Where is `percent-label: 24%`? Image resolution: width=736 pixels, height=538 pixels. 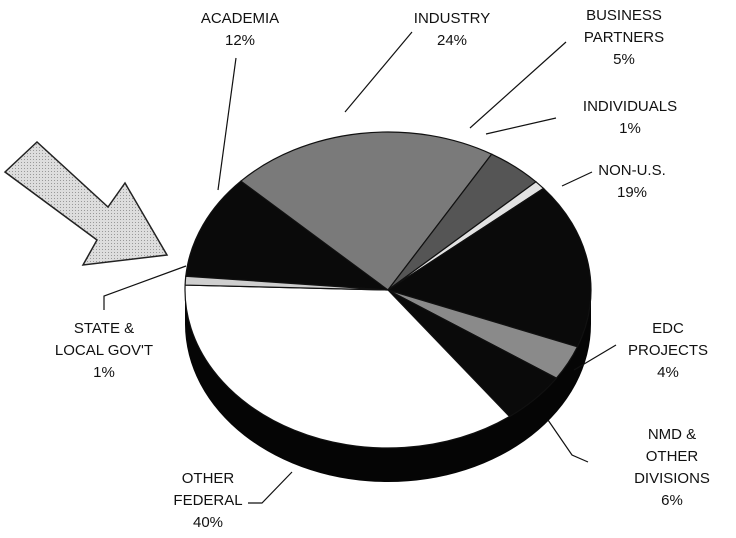
percent-label: 24% is located at coordinates (452, 40).